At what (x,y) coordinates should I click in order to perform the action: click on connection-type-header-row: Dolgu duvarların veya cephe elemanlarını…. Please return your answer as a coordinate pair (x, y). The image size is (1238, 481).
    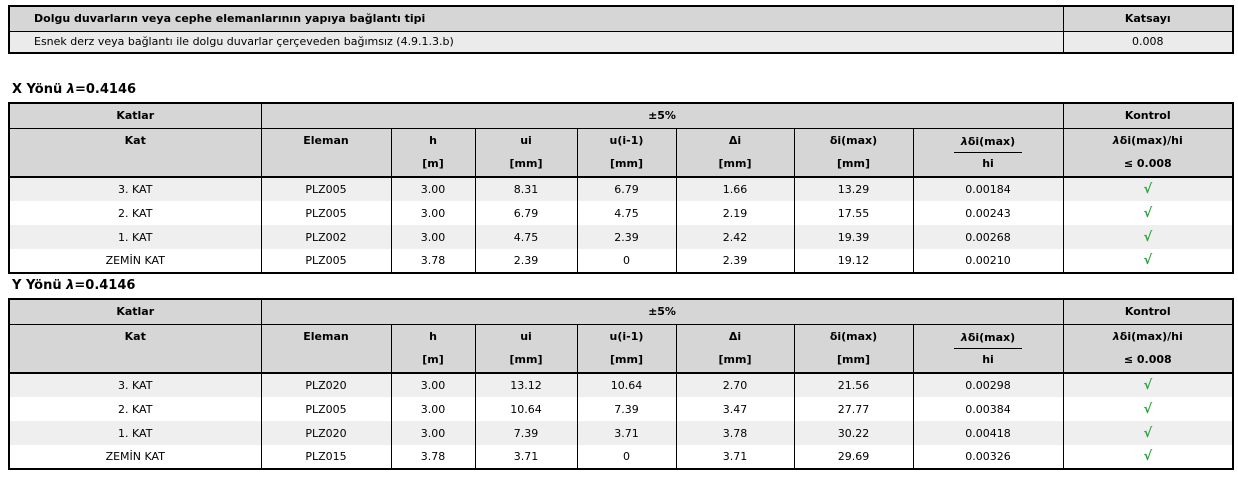
    Looking at the image, I should click on (621, 19).